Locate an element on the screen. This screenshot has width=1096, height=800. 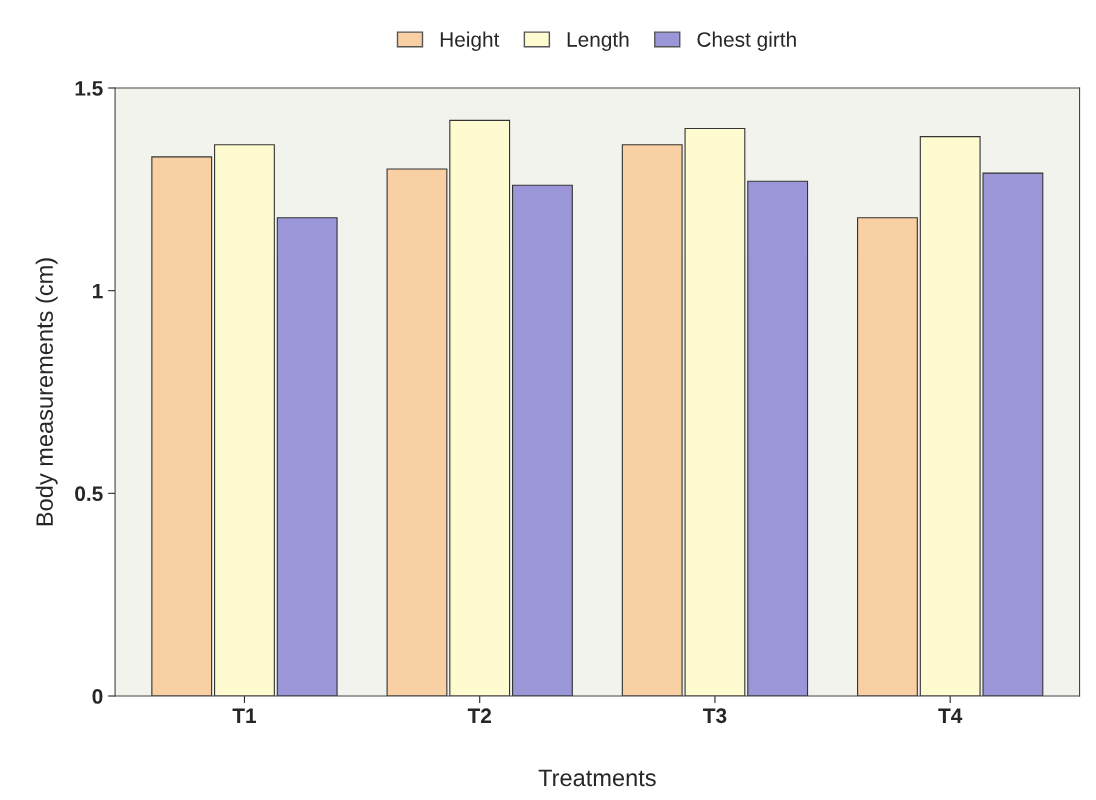
y-tick-label: 1.5 is located at coordinates (89, 88).